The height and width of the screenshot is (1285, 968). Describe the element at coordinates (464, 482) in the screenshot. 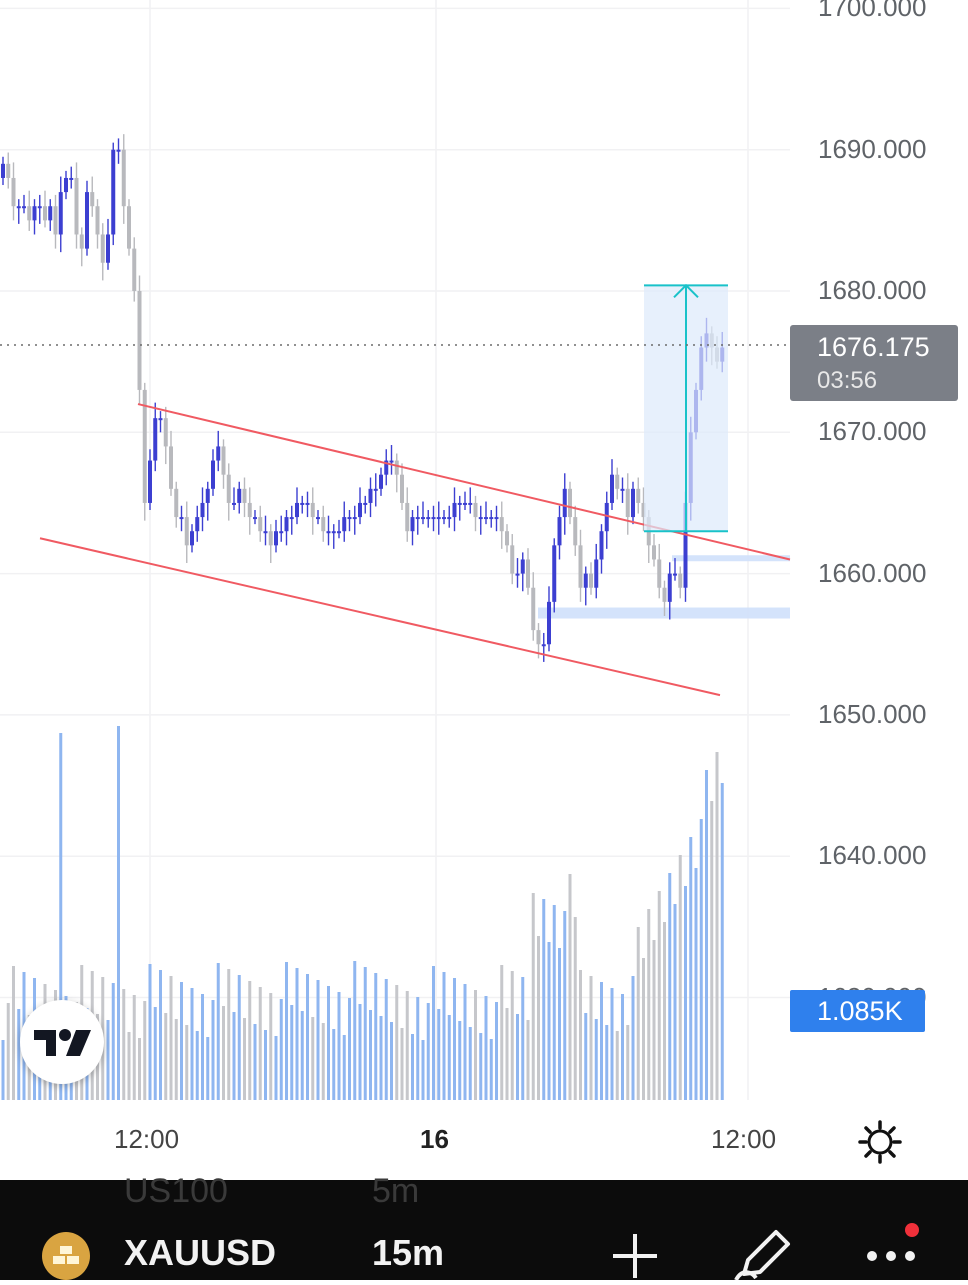

I see `channel-upper-line` at that location.